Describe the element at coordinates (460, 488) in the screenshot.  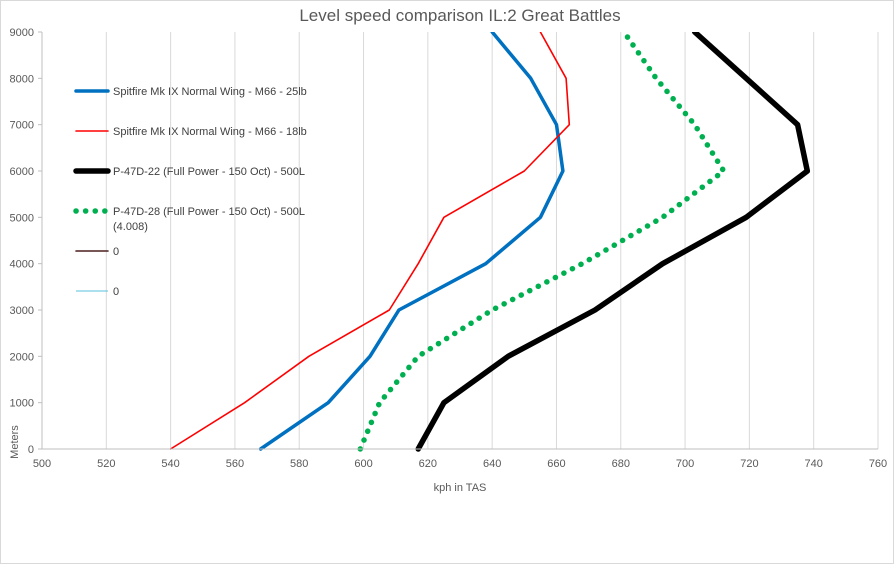
I see `x-axis-title: kph in TAS` at that location.